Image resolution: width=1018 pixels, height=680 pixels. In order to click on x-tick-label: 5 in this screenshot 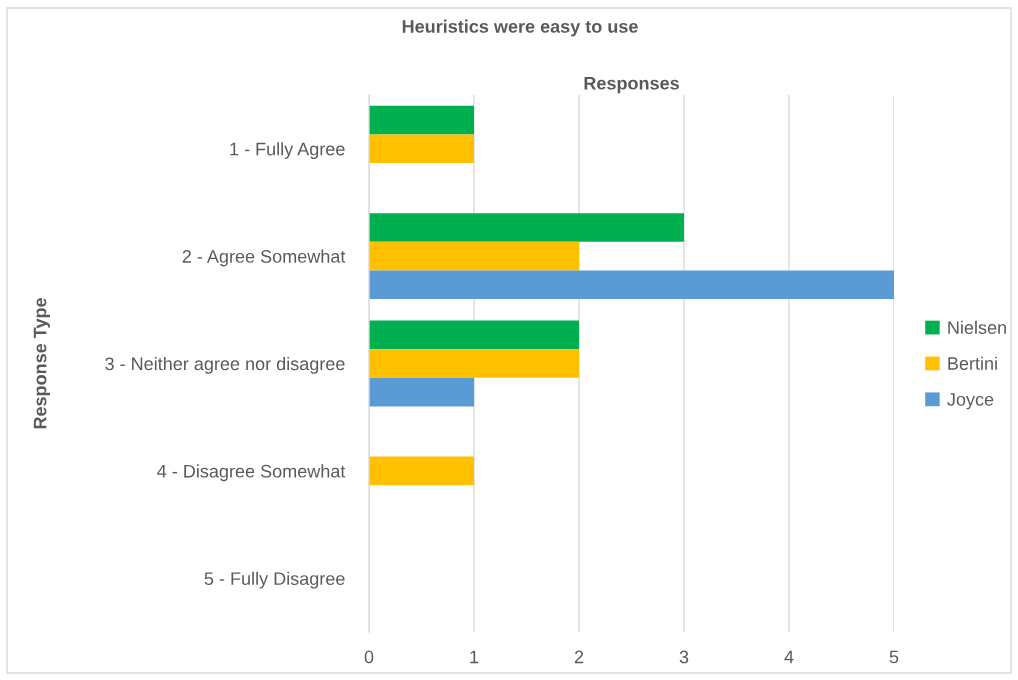, I will do `click(894, 657)`.